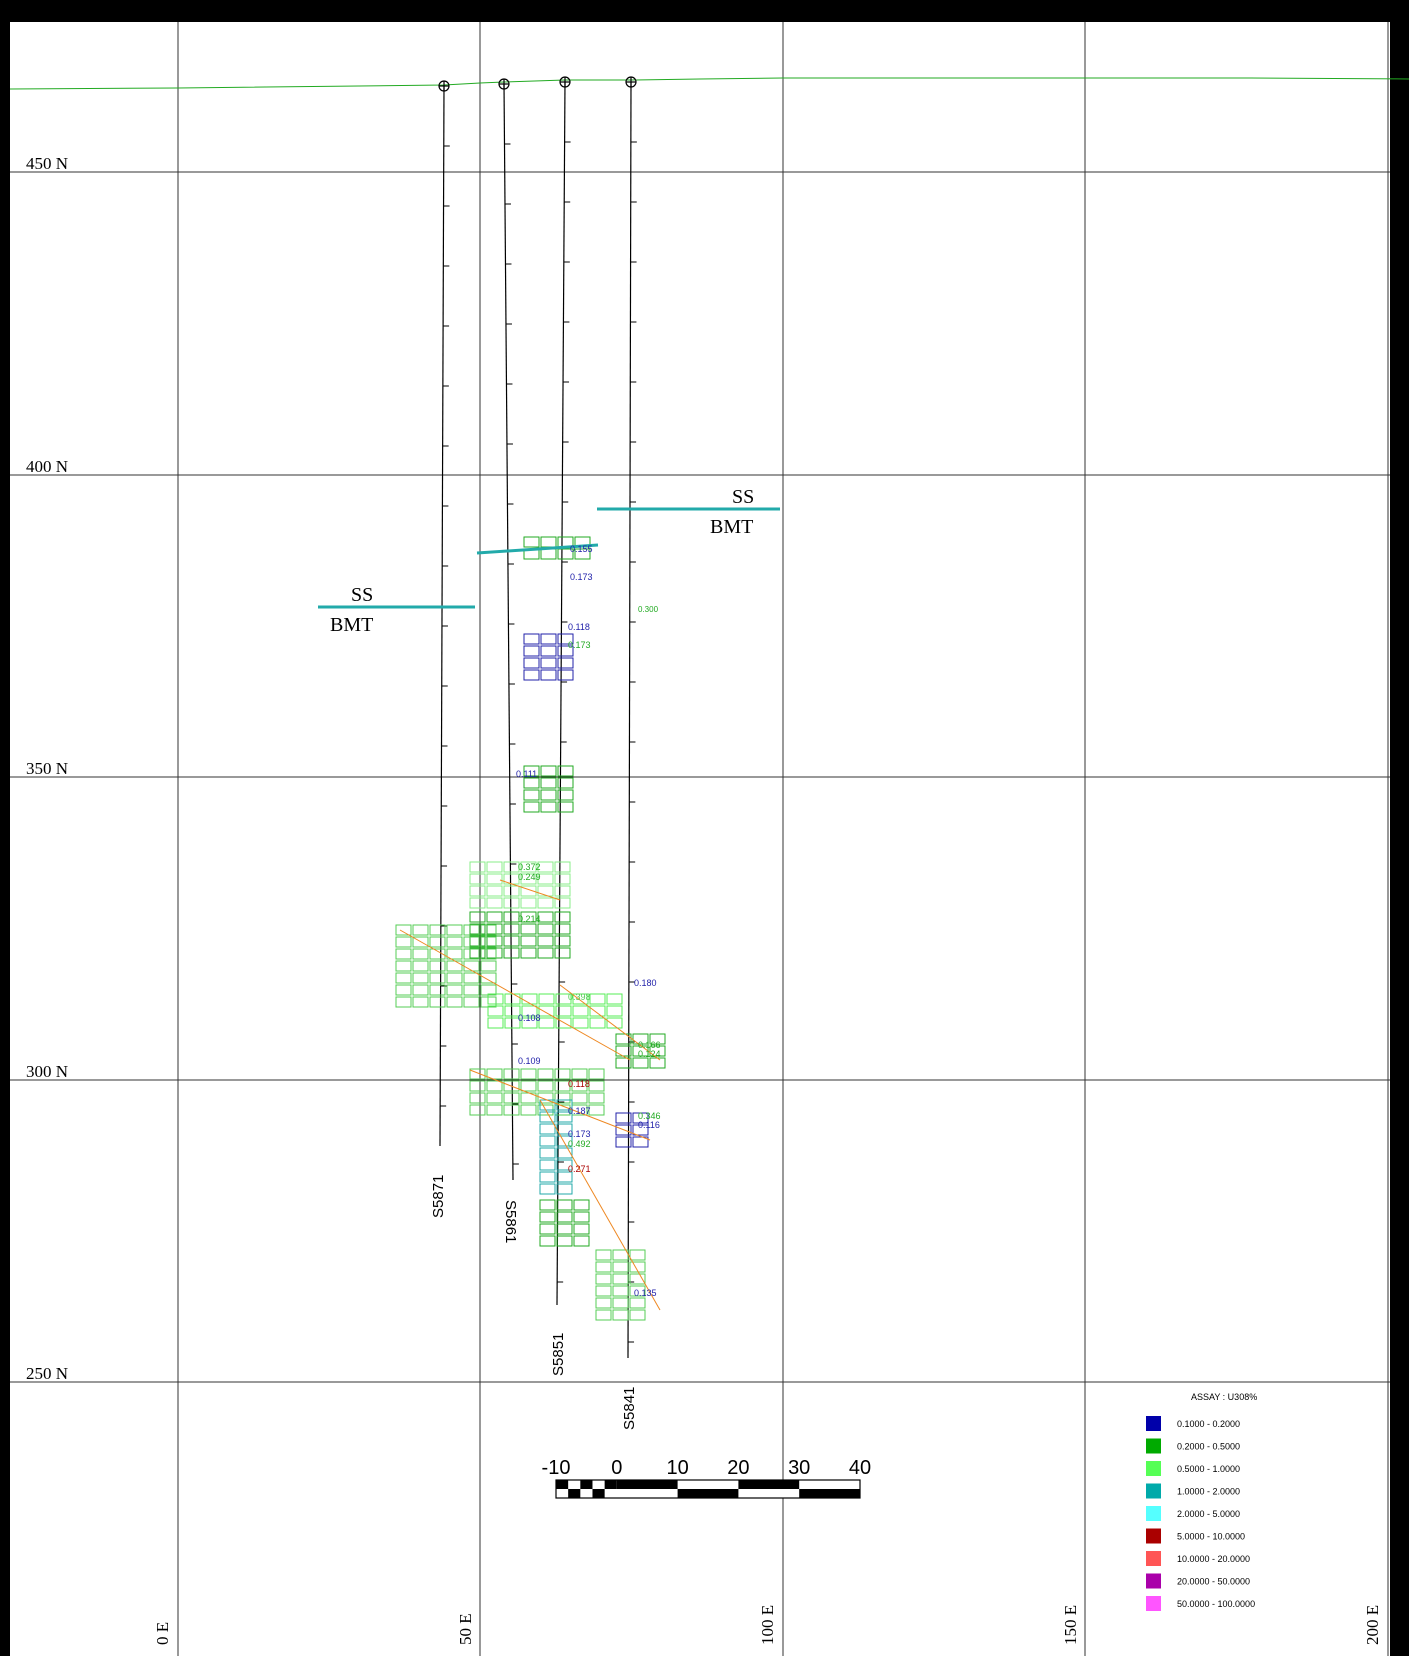 This screenshot has height=1656, width=1409. Describe the element at coordinates (738, 1468) in the screenshot. I see `scale-tick-label: 20` at that location.